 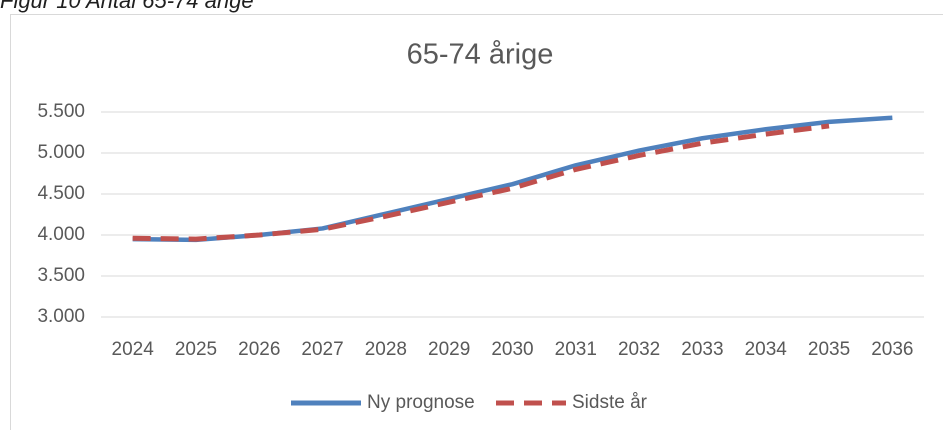 What do you see at coordinates (61, 152) in the screenshot?
I see `y-tick-label: 5.000` at bounding box center [61, 152].